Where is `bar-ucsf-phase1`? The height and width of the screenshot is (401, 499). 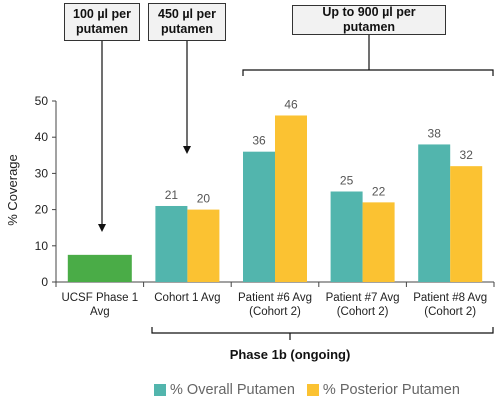
bar-ucsf-phase1 is located at coordinates (99, 268).